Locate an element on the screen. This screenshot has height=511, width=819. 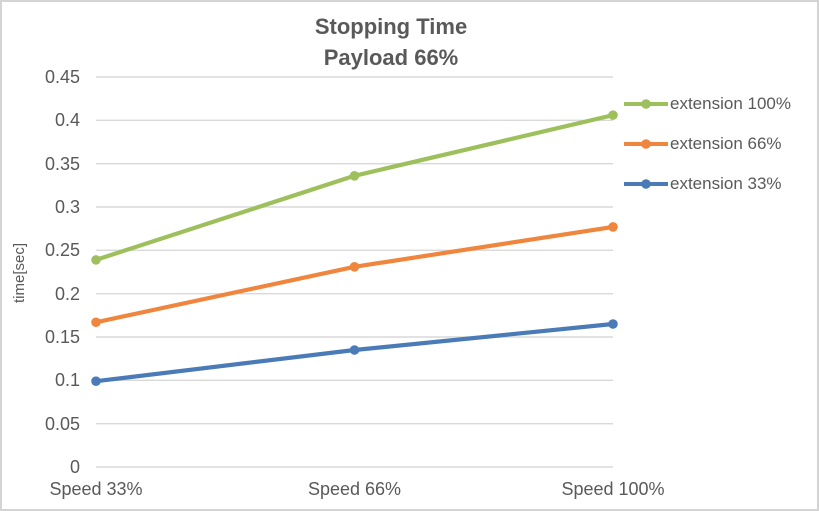
legend: extension 100% extension 66% extension 33% is located at coordinates (707, 144).